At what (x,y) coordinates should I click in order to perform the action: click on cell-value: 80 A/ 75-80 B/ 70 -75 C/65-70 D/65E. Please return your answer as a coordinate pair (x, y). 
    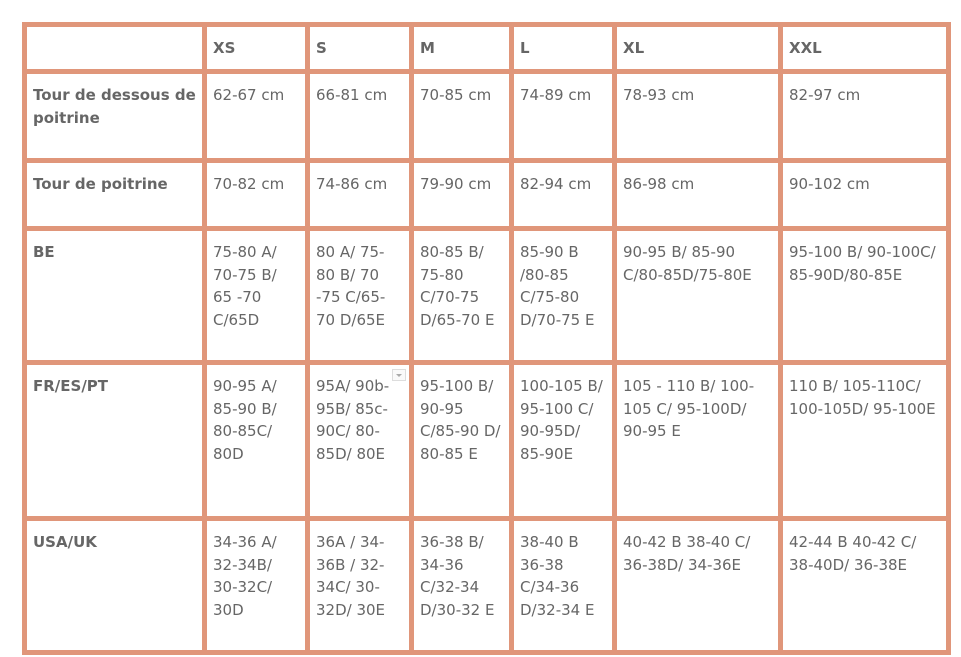
    Looking at the image, I should click on (351, 286).